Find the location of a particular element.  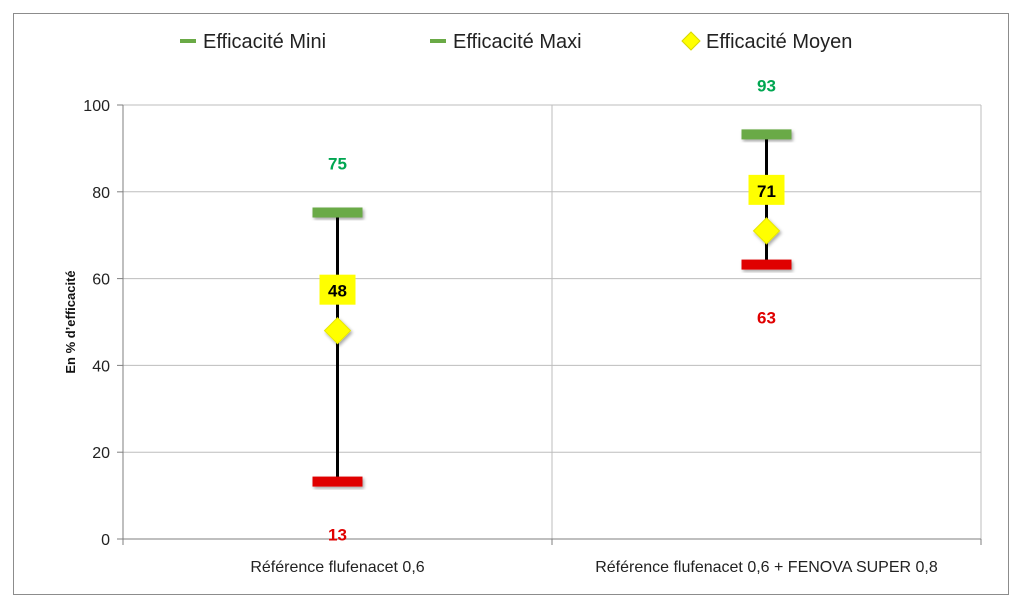

mini-data-label: 63 is located at coordinates (766, 318).